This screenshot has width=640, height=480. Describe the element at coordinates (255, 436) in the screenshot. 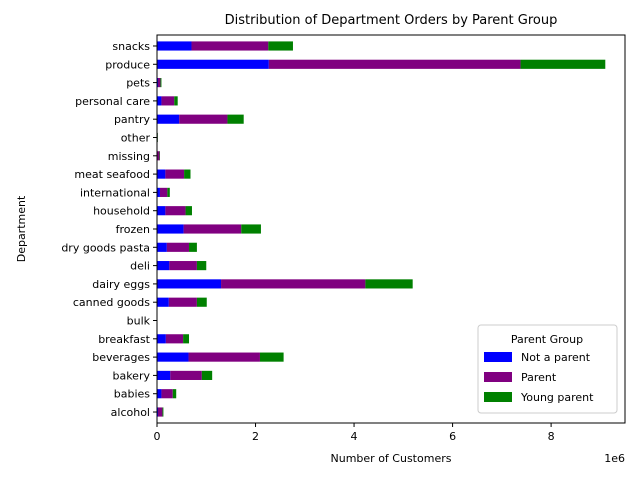

I see `x-tick-label: 2` at that location.